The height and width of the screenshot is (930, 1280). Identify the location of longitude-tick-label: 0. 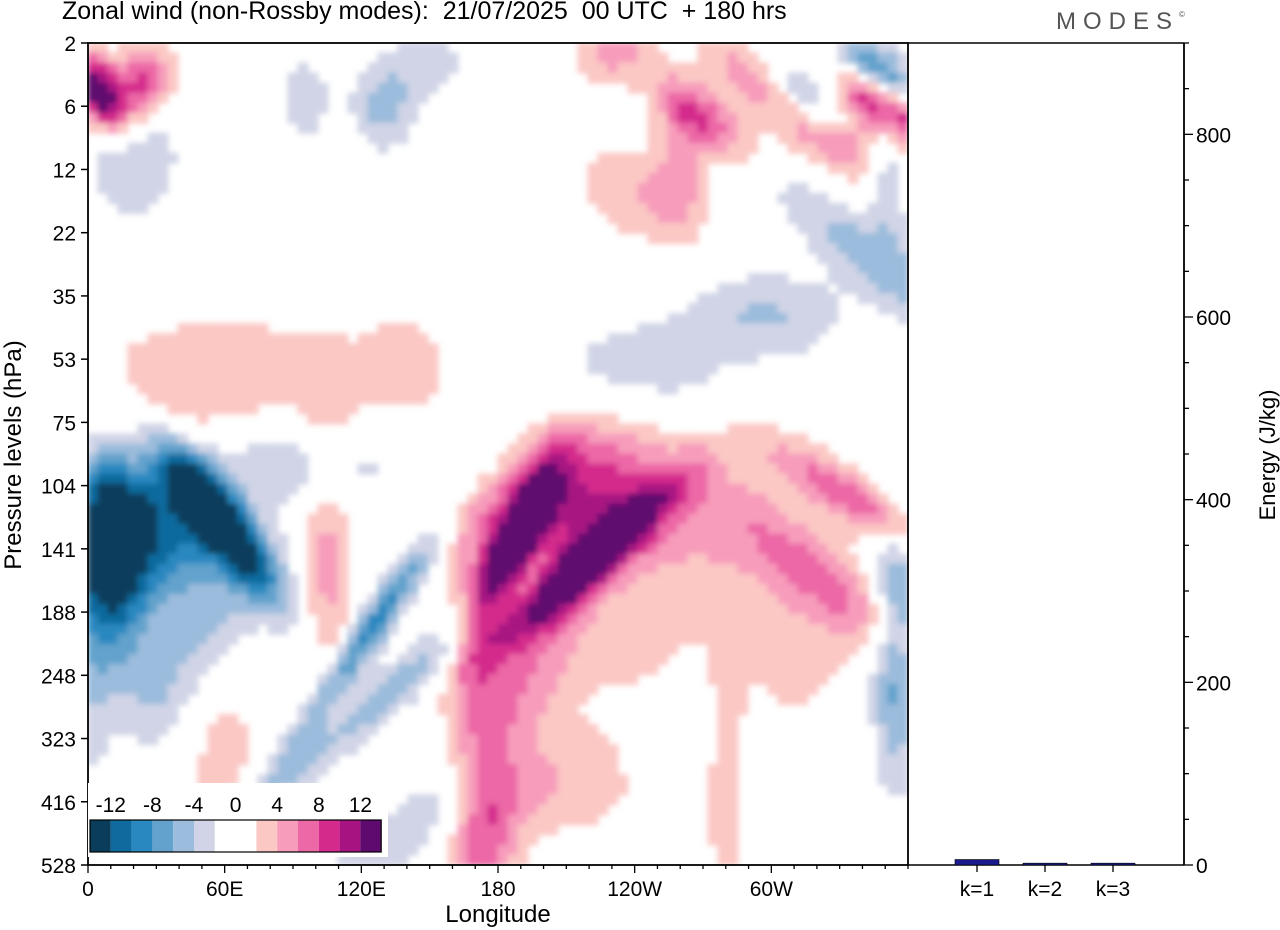
(88, 889).